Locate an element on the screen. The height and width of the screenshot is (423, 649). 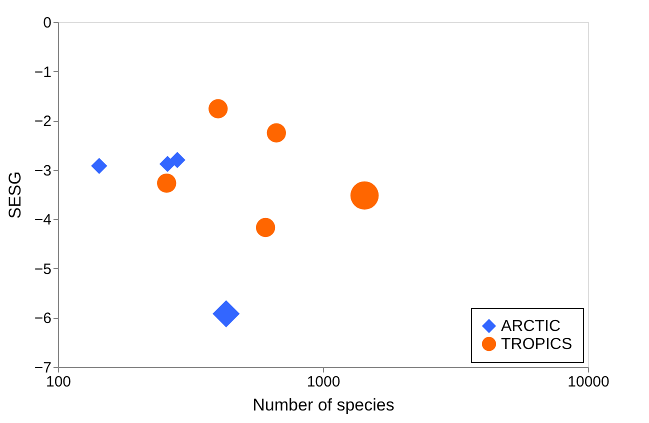
y-tick-label: −7 is located at coordinates (43, 368).